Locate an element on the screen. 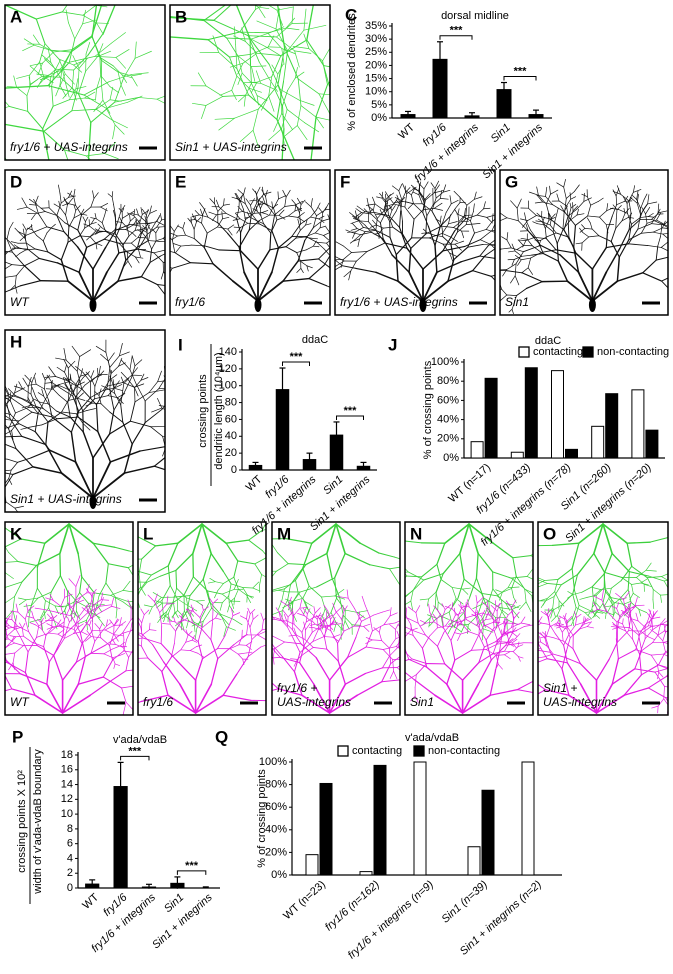 The width and height of the screenshot is (673, 974). micrograph is located at coordinates (95, 421).